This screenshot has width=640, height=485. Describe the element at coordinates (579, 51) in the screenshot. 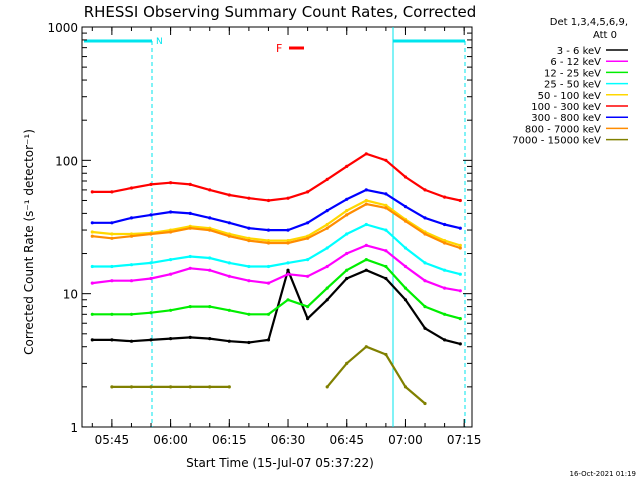

I see `legend-label: 3 - 6 keV` at that location.